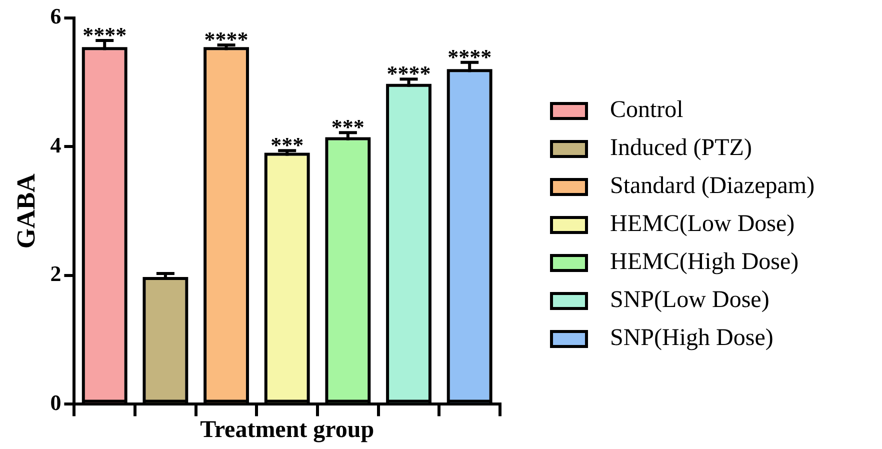 The height and width of the screenshot is (449, 882). I want to click on y-tick-label: 4, so click(56, 145).